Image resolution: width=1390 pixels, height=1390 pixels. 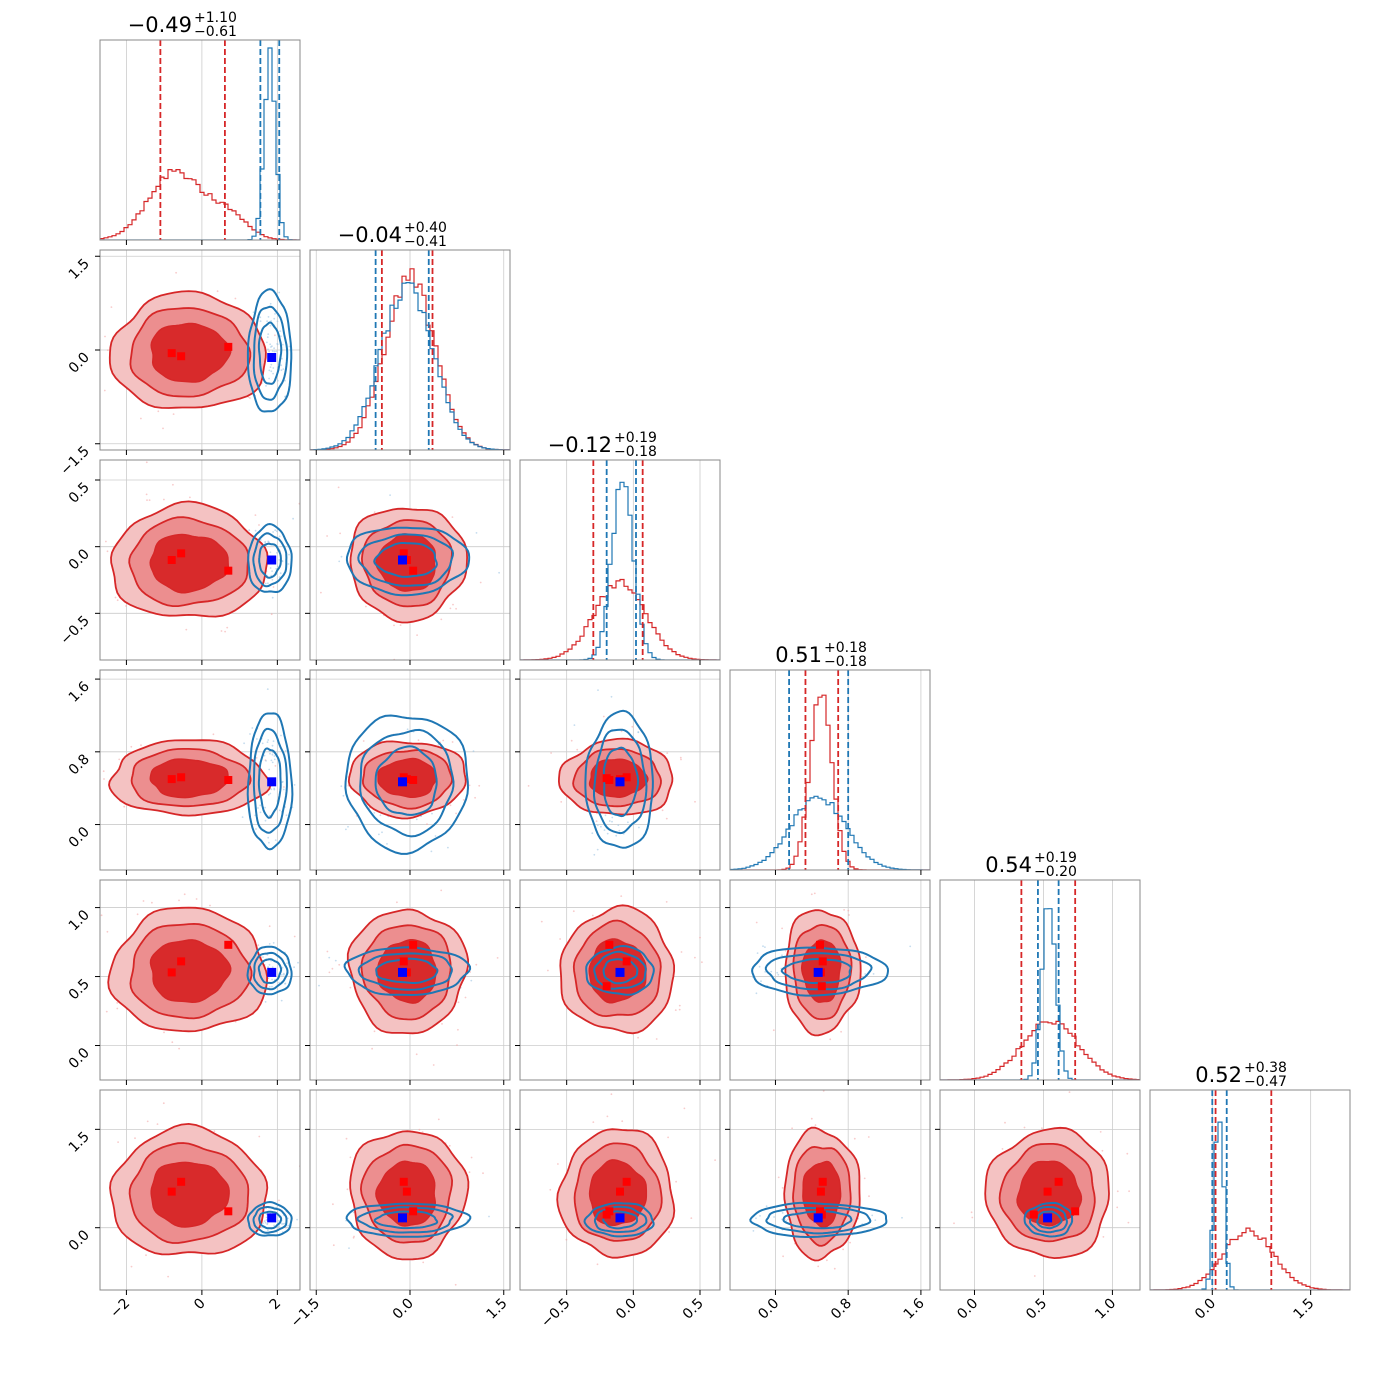 What do you see at coordinates (305, 1313) in the screenshot?
I see `x-tick-label: −1.5` at bounding box center [305, 1313].